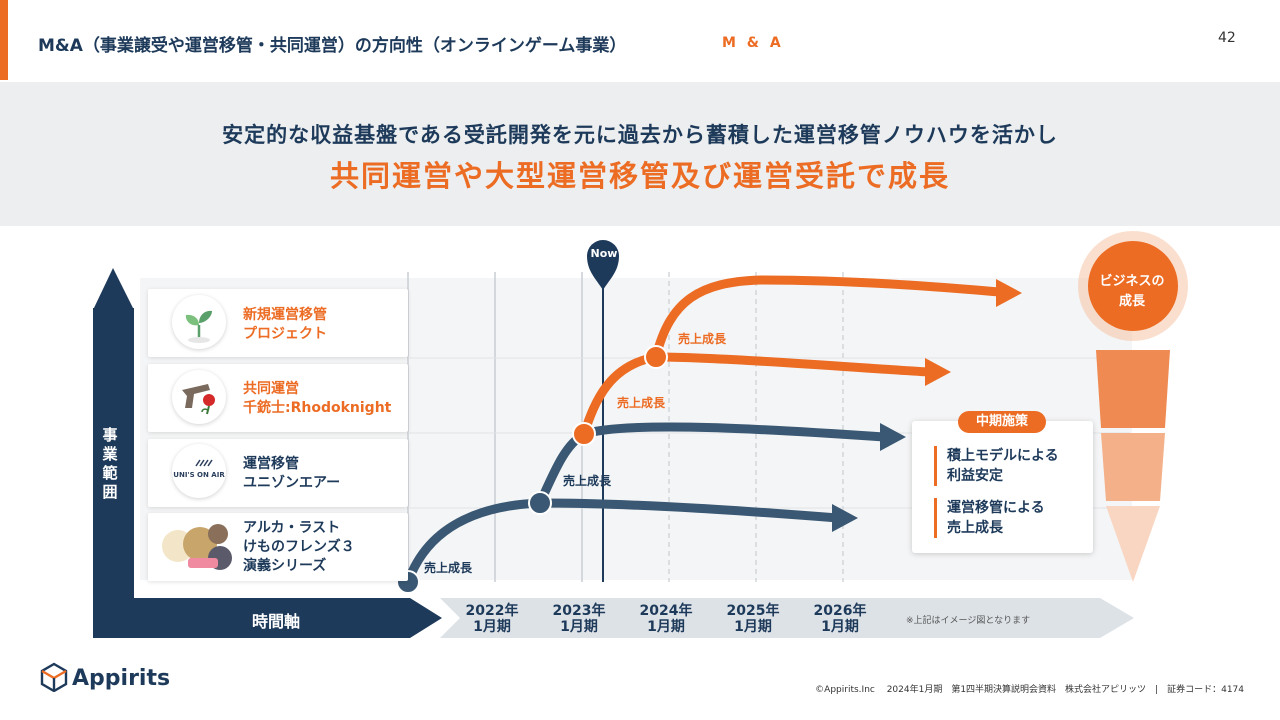  What do you see at coordinates (1132, 281) in the screenshot?
I see `business-growth-text: ビジネスの` at bounding box center [1132, 281].